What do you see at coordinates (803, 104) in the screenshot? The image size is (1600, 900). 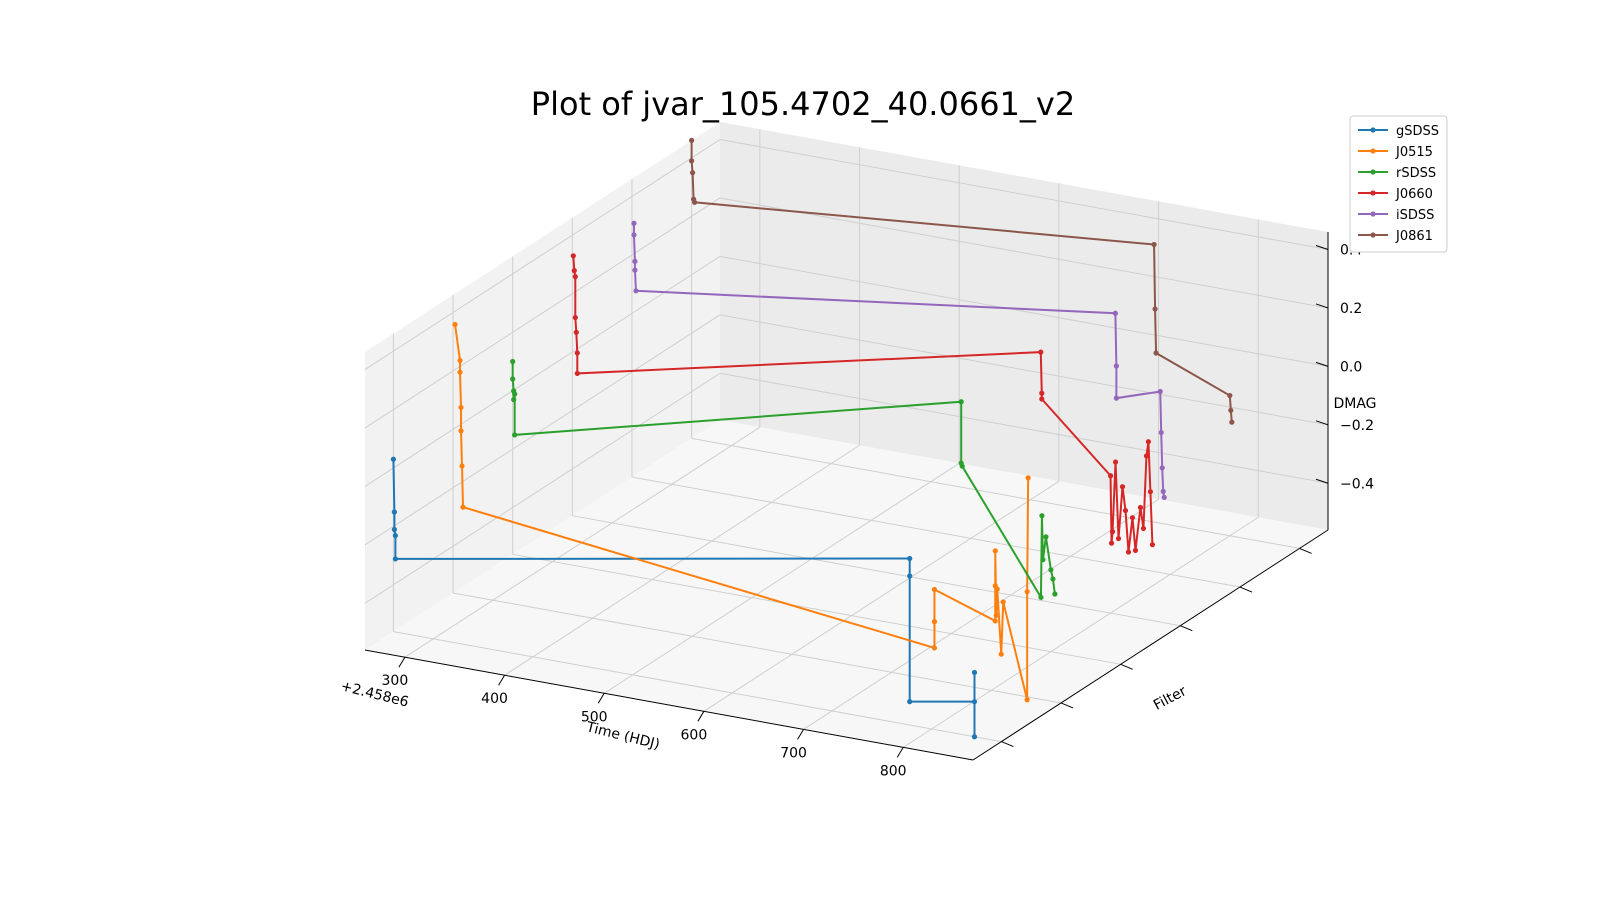 I see `chart-title: Plot of jvar_105.4702_40.0661_v2` at bounding box center [803, 104].